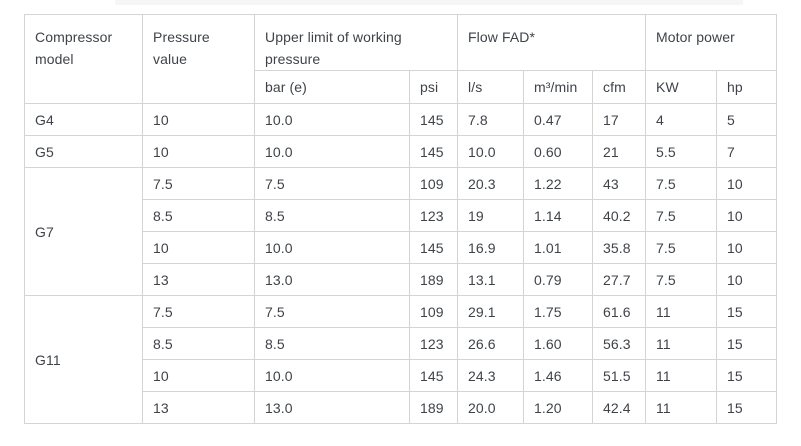 Image resolution: width=801 pixels, height=446 pixels. Describe the element at coordinates (681, 119) in the screenshot. I see `table-cell: 4` at that location.